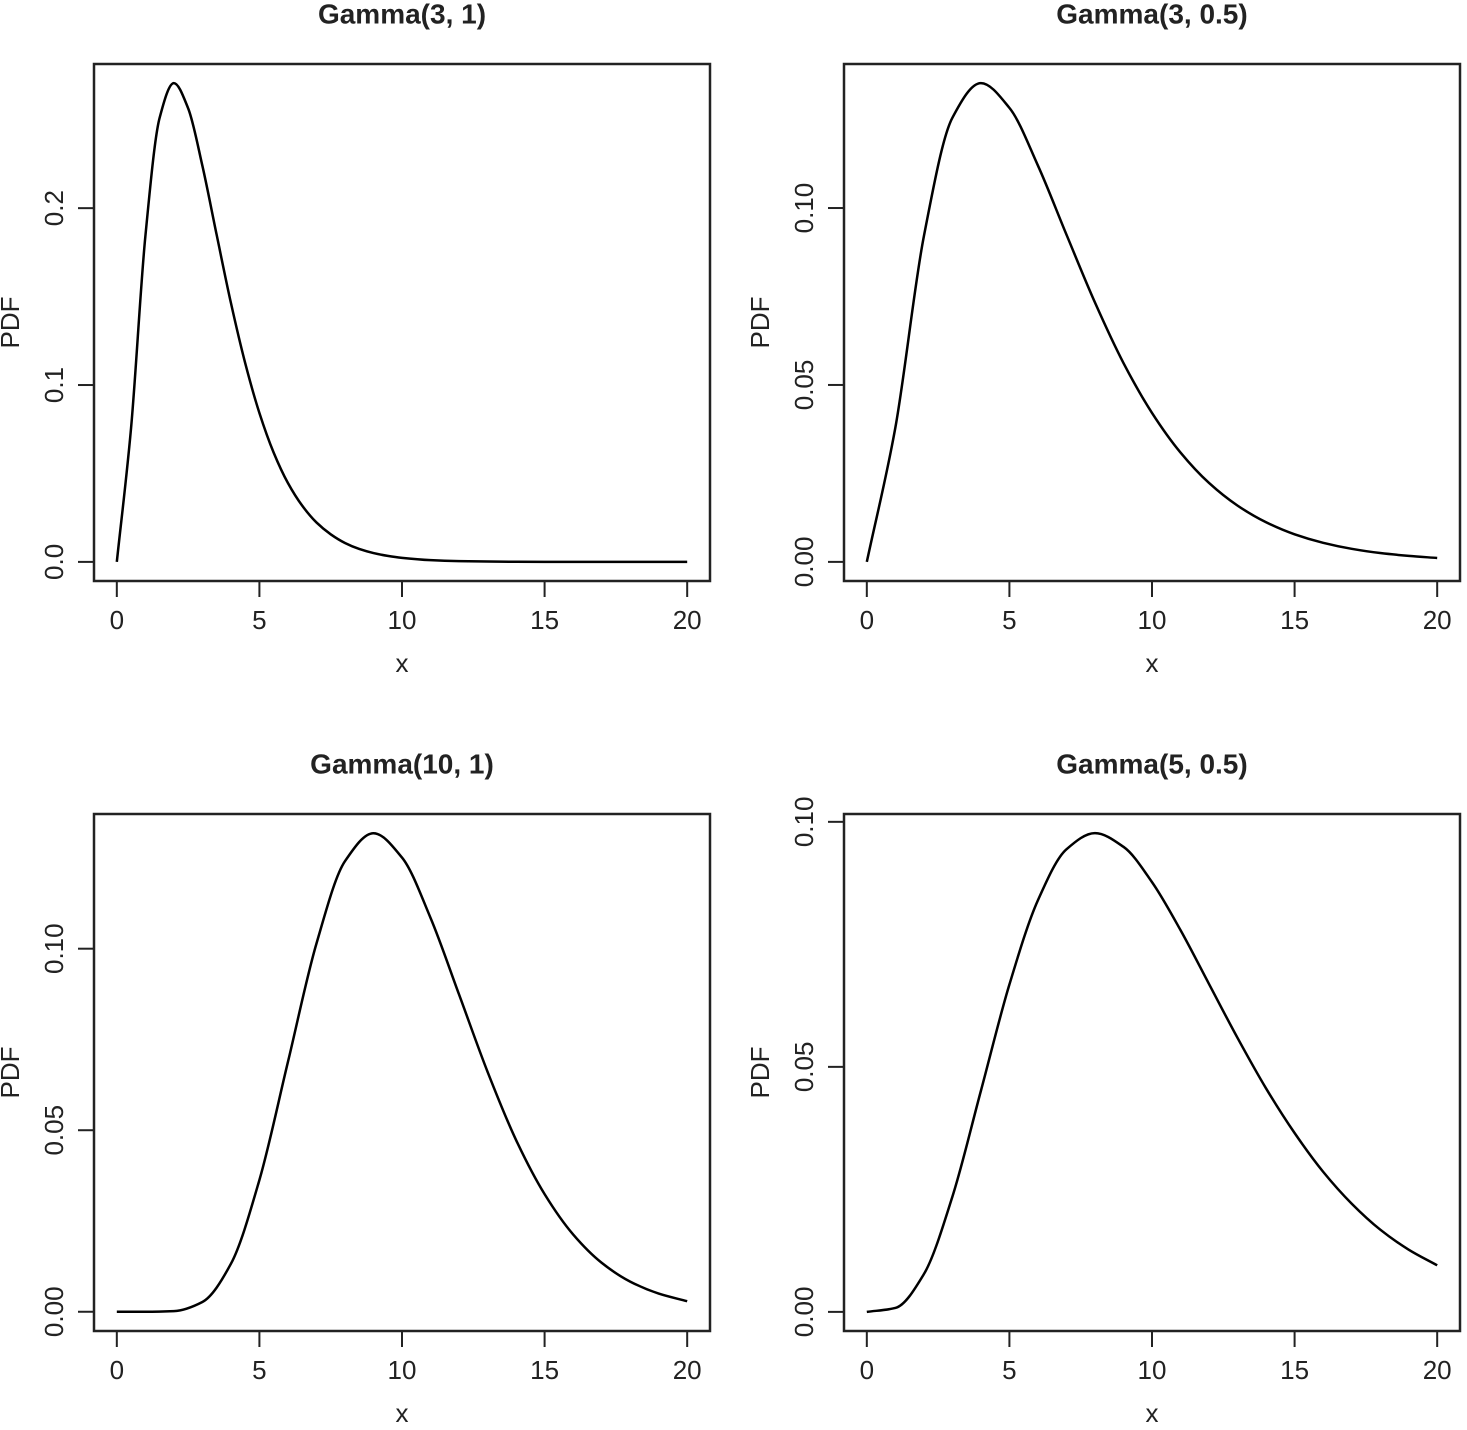 This screenshot has height=1430, width=1467. I want to click on y-tick-label: 0.2, so click(54, 208).